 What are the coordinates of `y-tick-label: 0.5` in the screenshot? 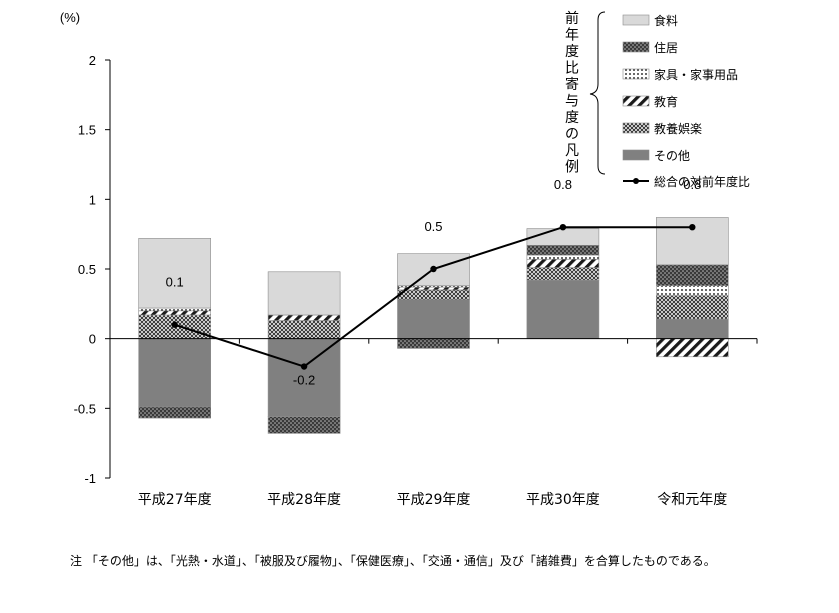 It's located at (87, 269).